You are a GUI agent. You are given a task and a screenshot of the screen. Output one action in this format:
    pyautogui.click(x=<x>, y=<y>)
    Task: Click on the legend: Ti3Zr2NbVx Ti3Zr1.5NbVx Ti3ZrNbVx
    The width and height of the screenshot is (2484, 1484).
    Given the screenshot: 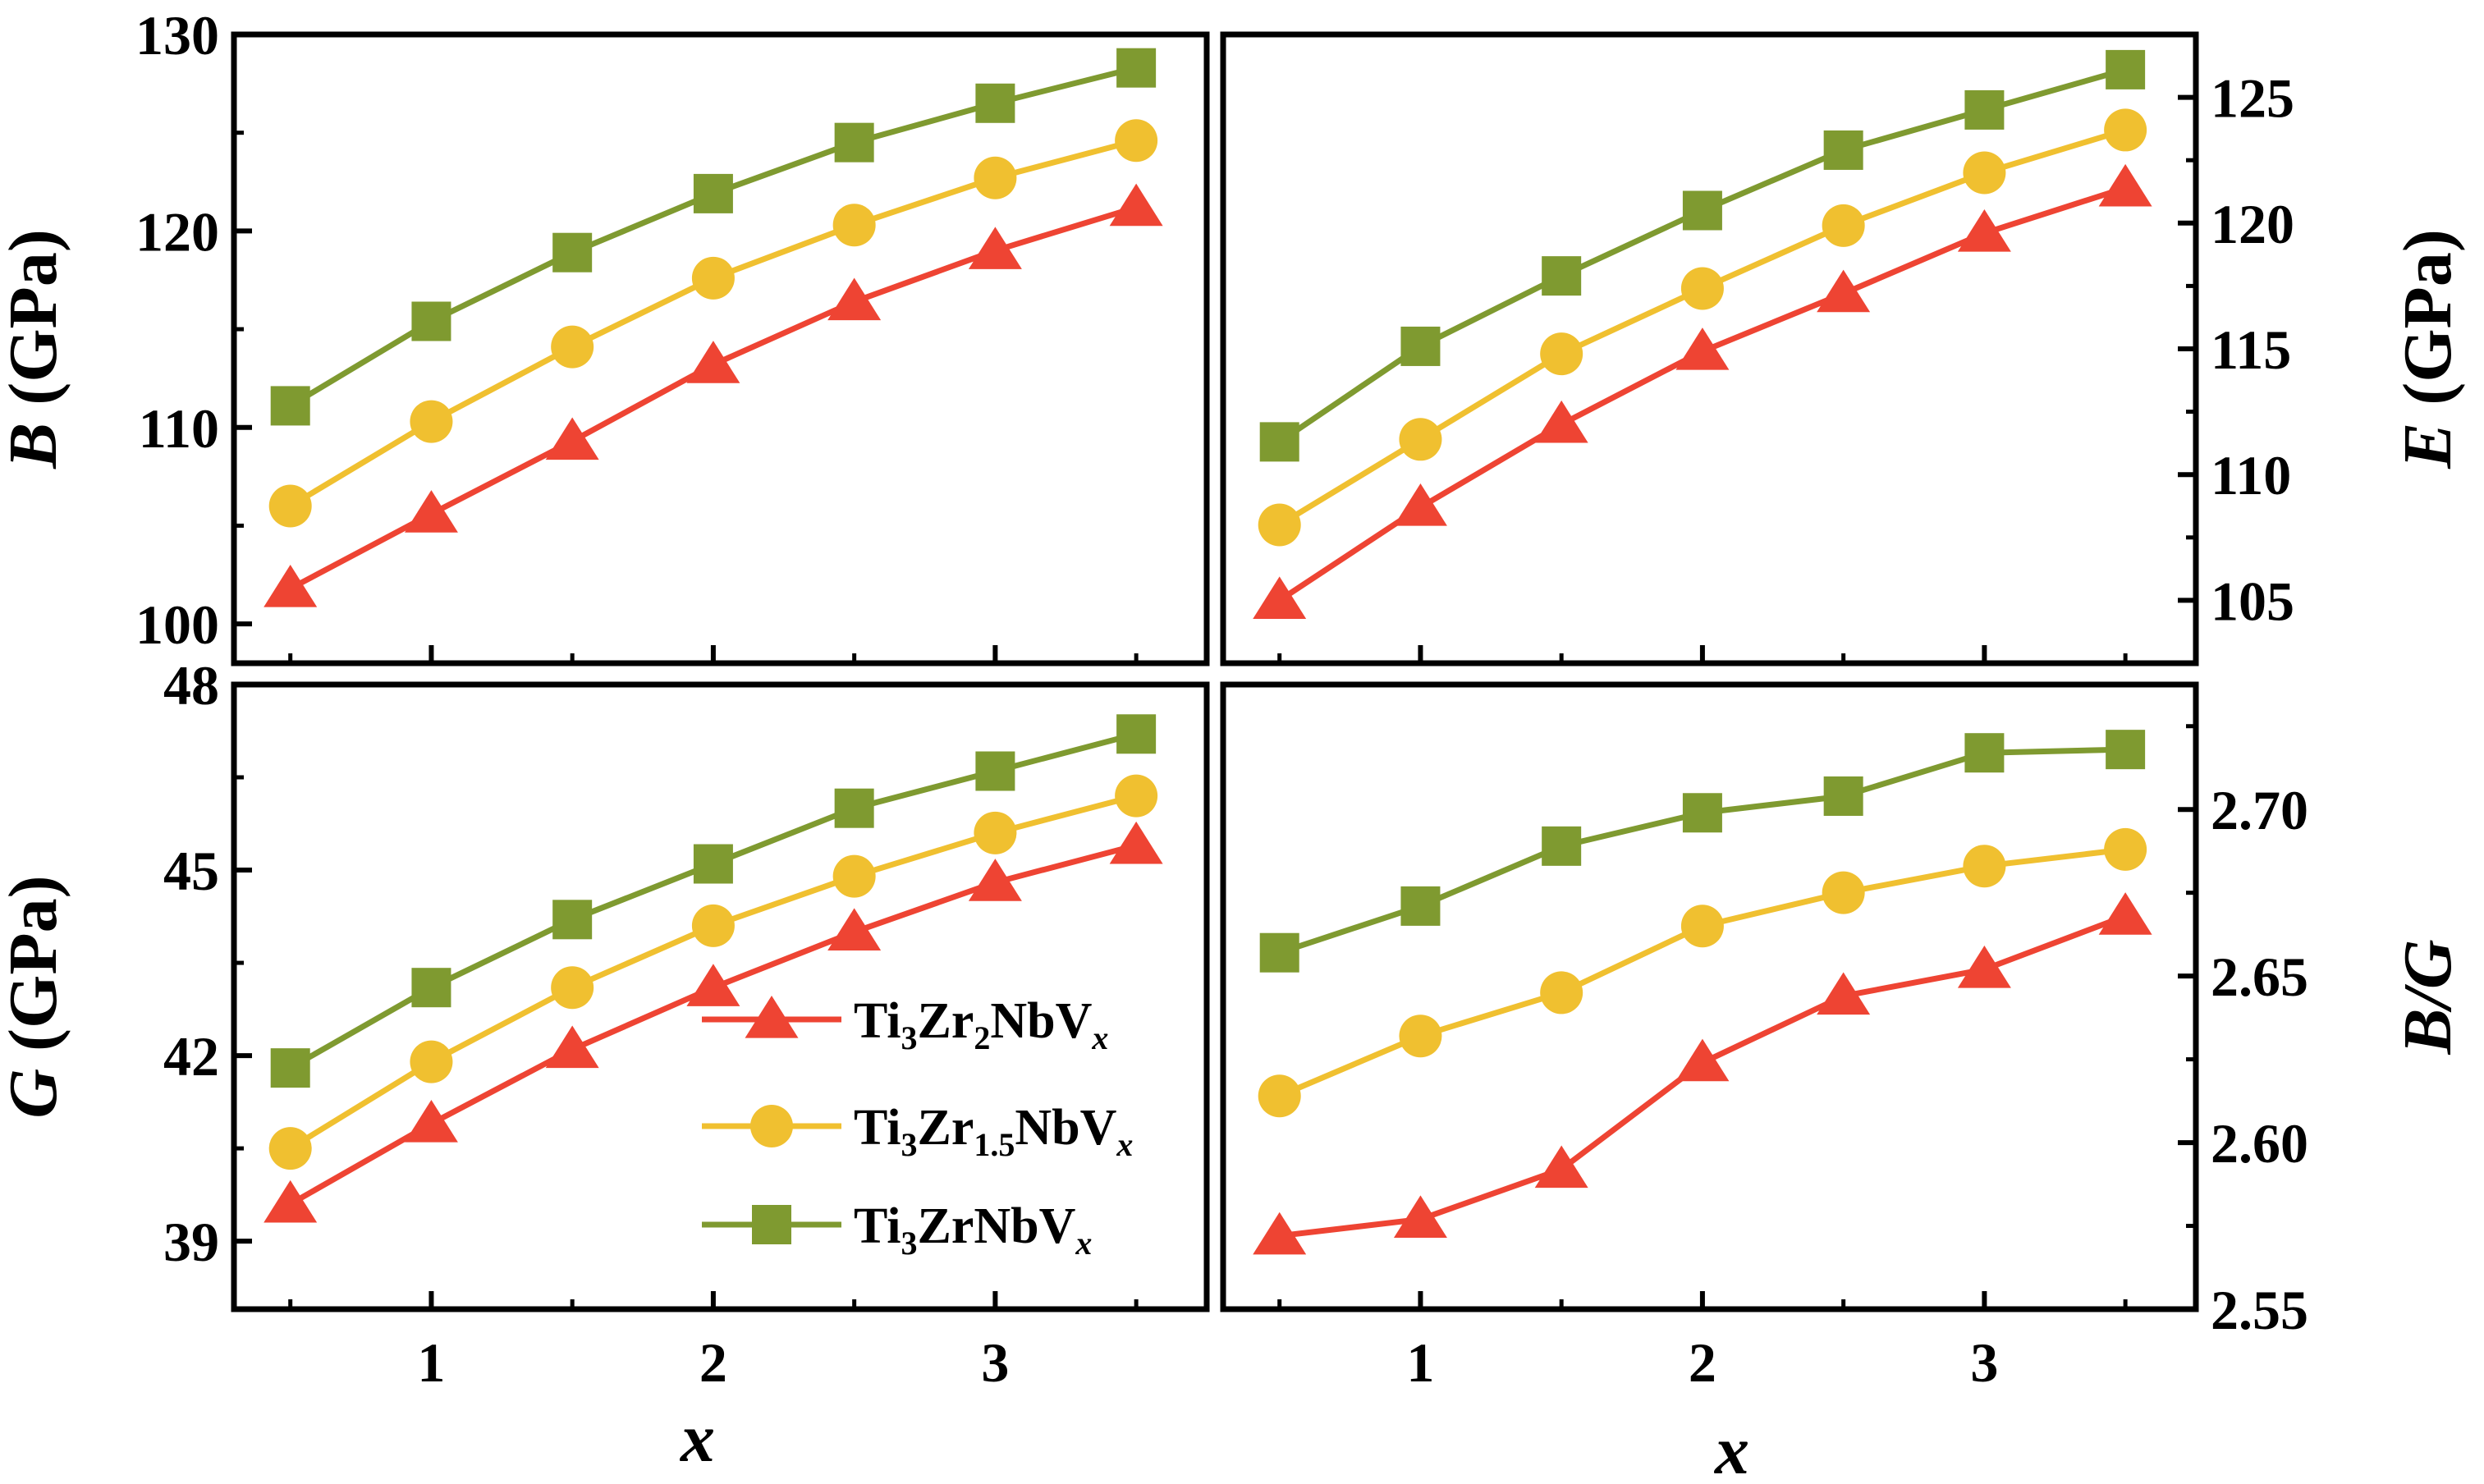 What is the action you would take?
    pyautogui.click(x=917, y=1127)
    